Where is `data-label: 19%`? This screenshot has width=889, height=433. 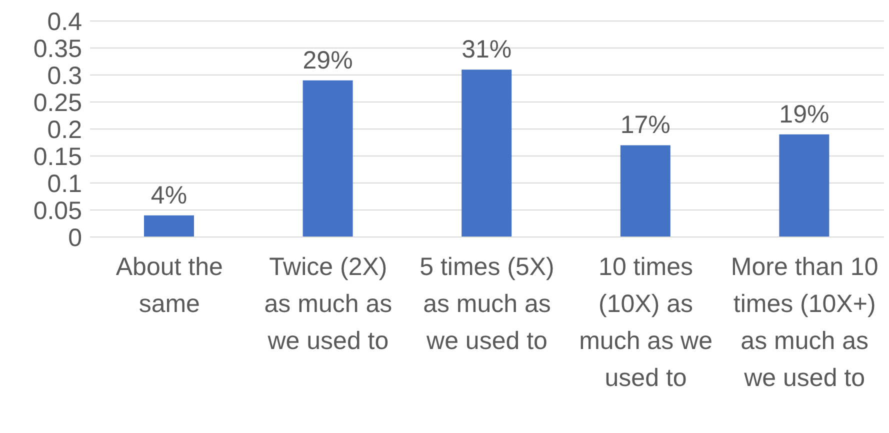
data-label: 19% is located at coordinates (804, 114).